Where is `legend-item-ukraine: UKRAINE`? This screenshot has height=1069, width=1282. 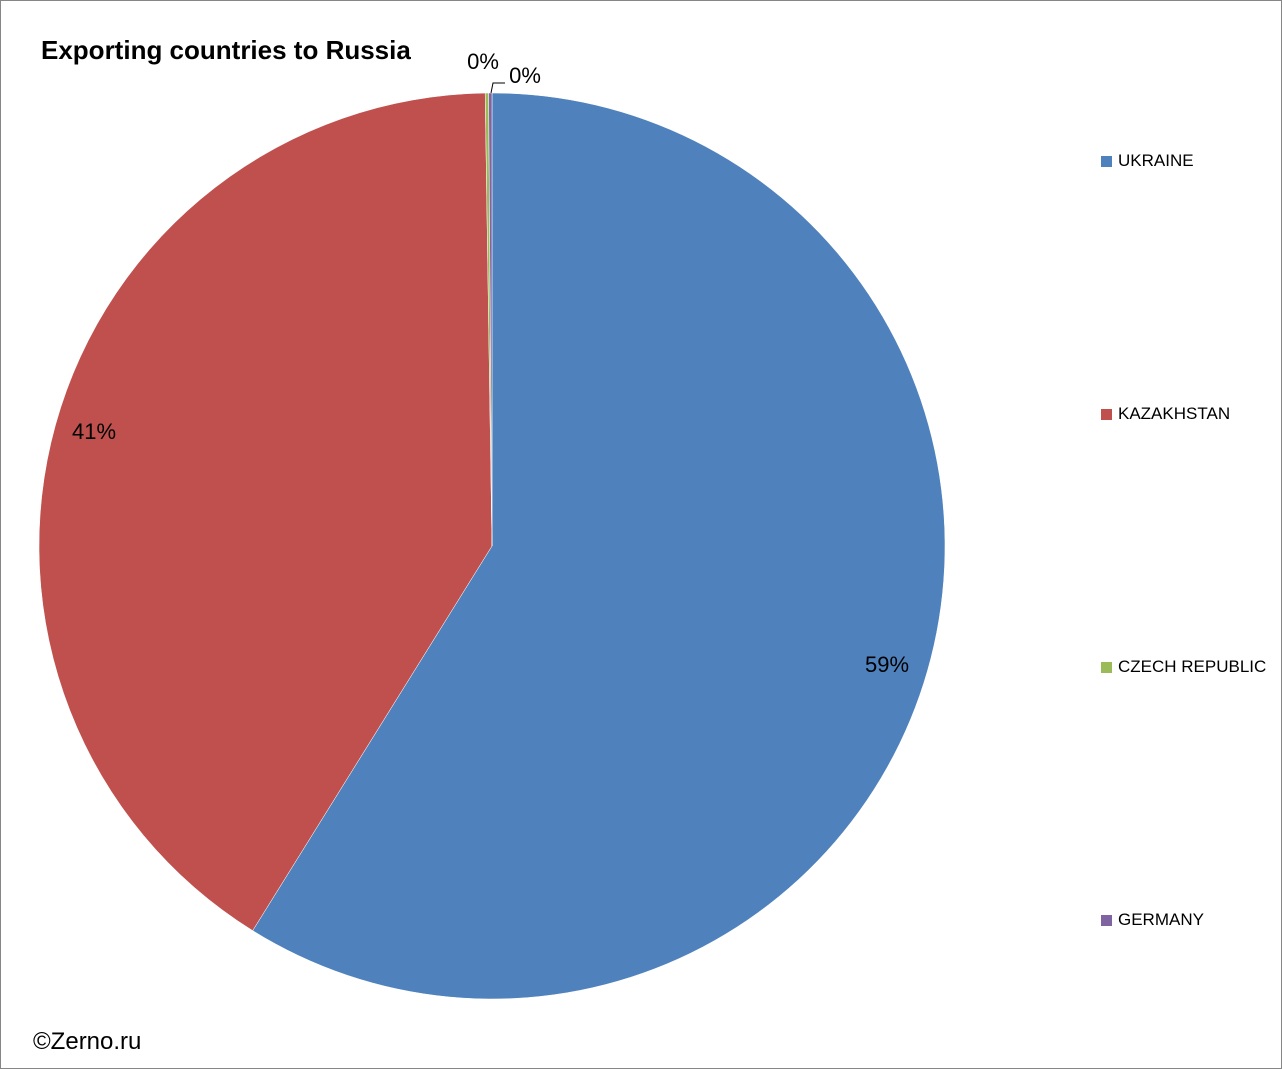 legend-item-ukraine: UKRAINE is located at coordinates (1147, 161).